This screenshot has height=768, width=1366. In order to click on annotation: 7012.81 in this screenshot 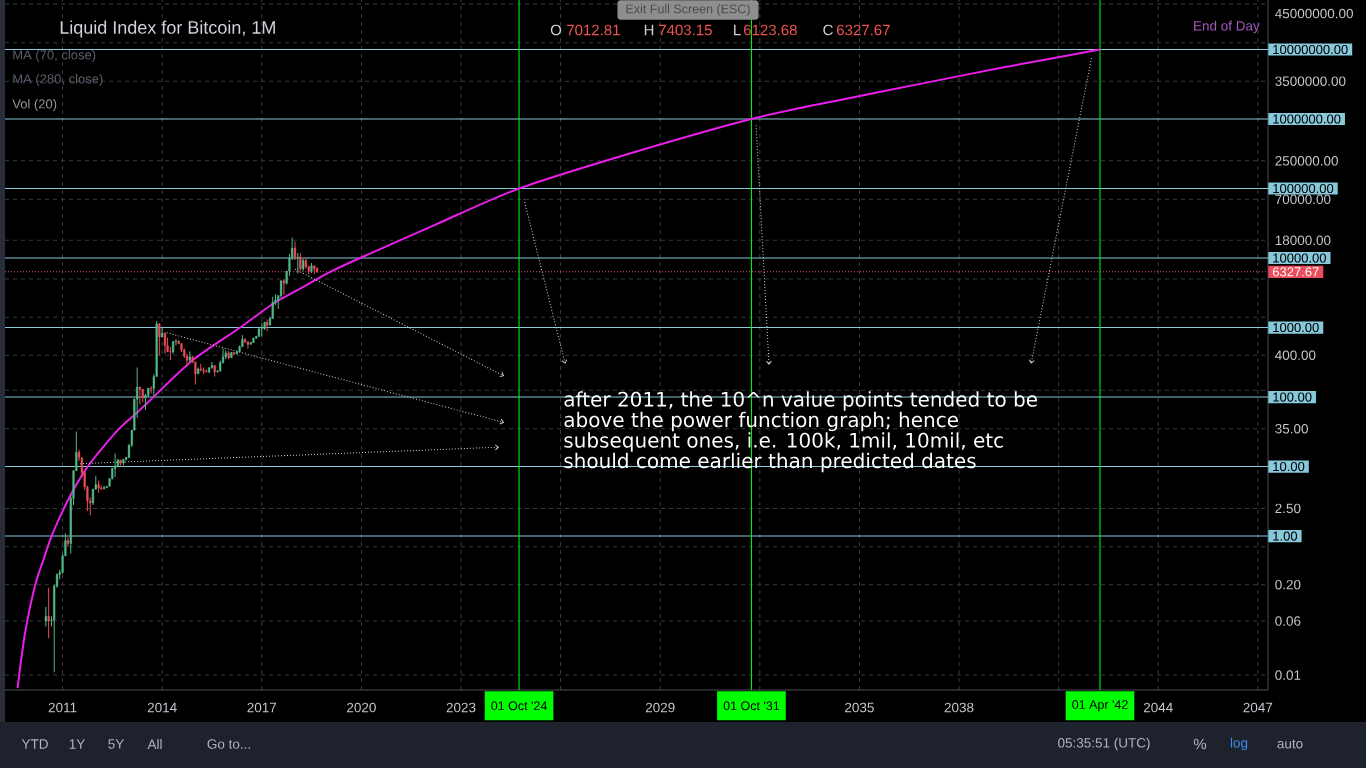, I will do `click(593, 30)`.